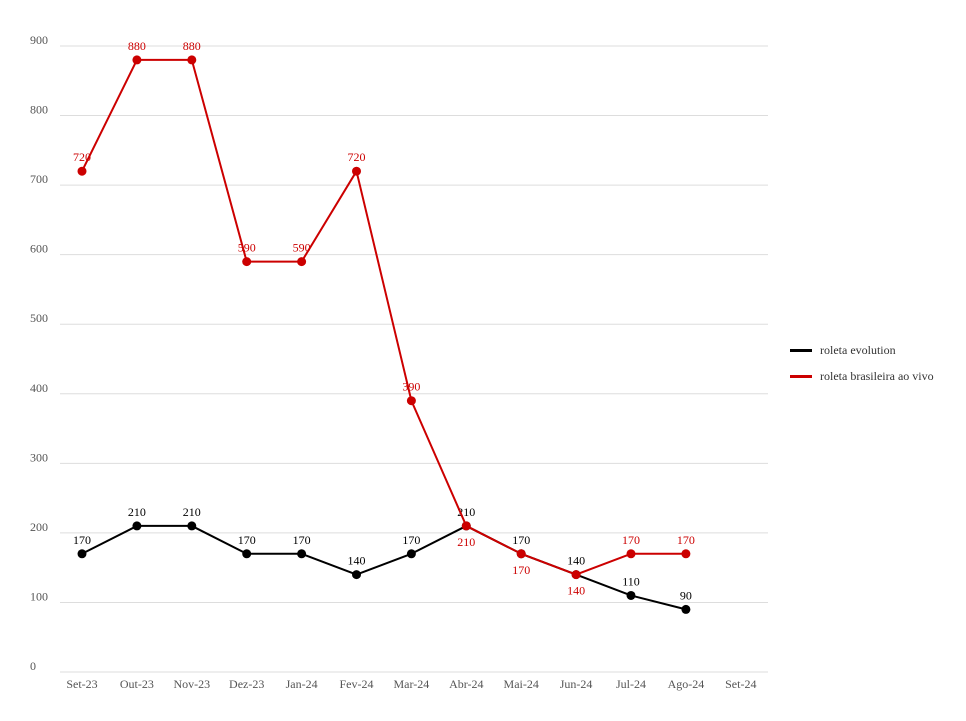  I want to click on y-tick-label: 900, so click(39, 40).